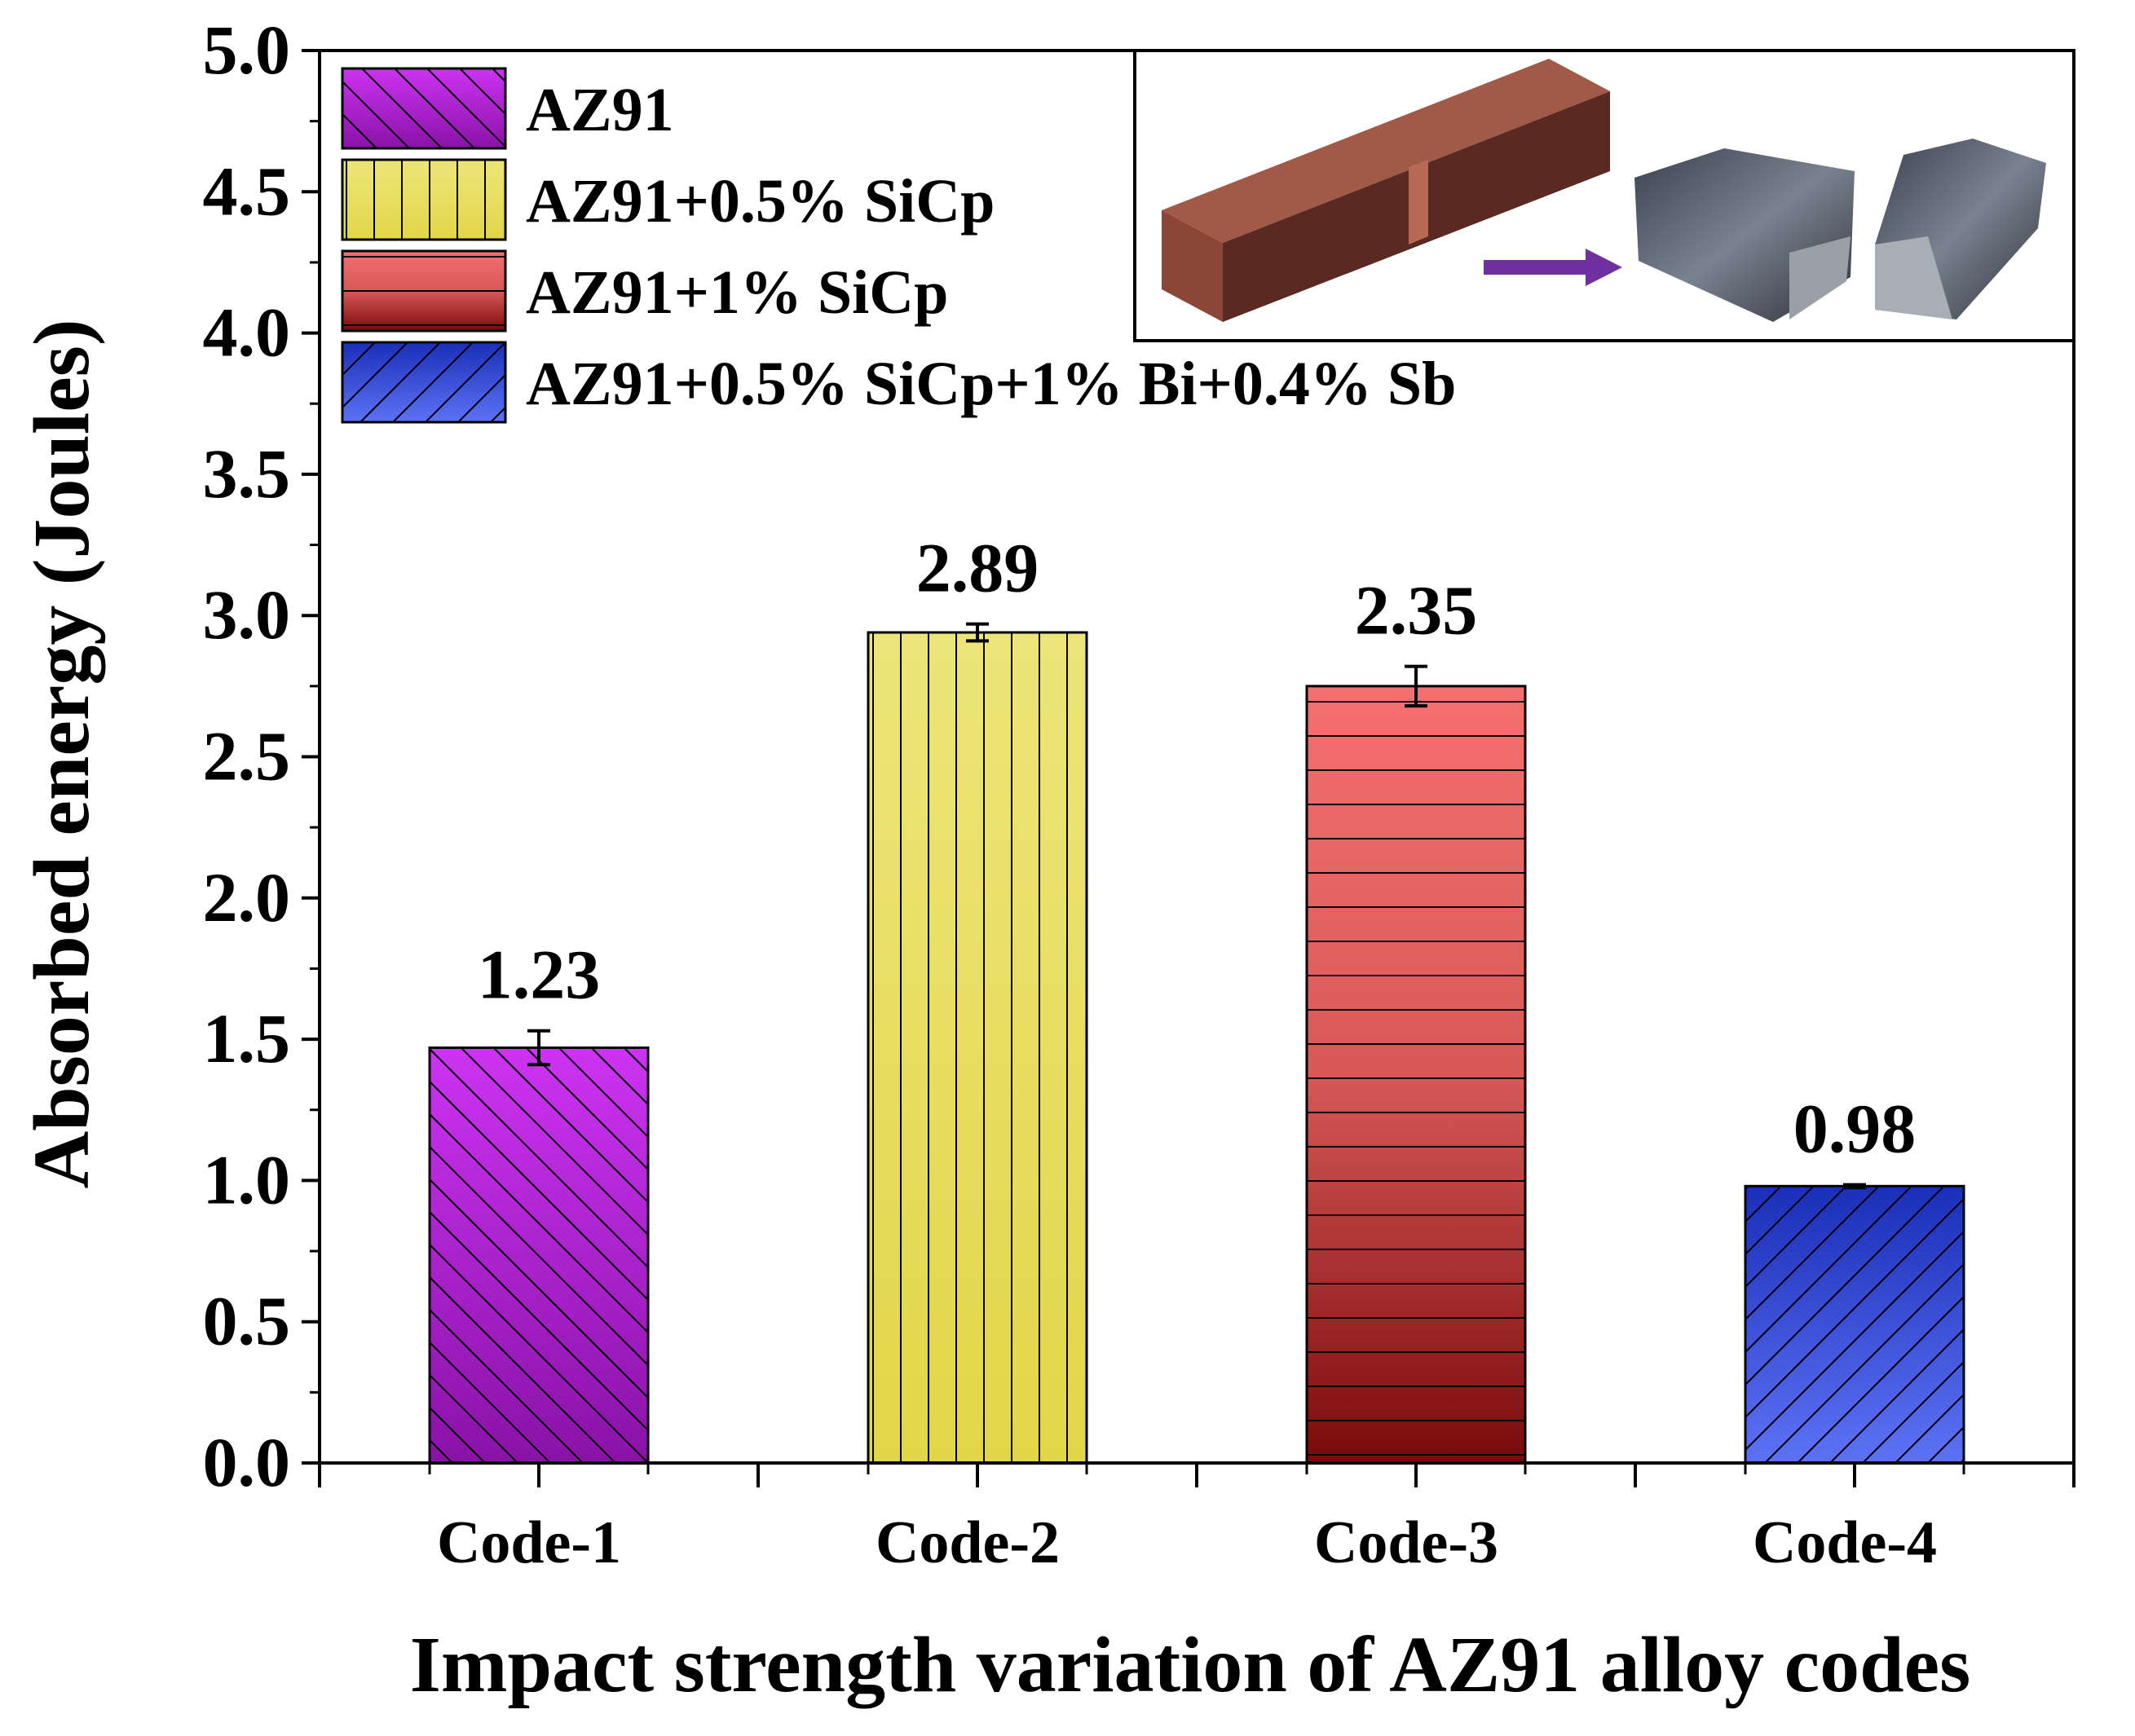 Image resolution: width=2135 pixels, height=1736 pixels. What do you see at coordinates (1416, 610) in the screenshot?
I see `data-label-code-3: 2.35` at bounding box center [1416, 610].